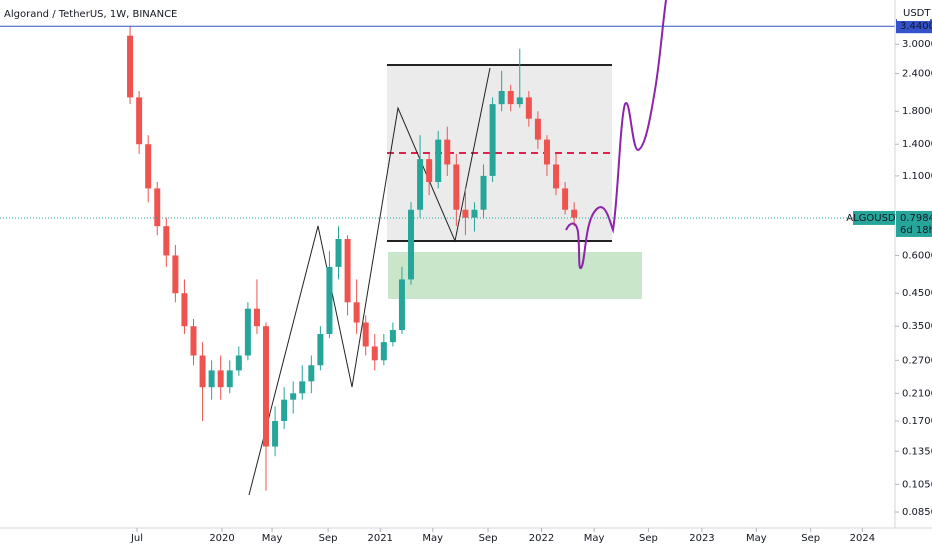  I want to click on countdown-label: 6d 18h, so click(916, 230).